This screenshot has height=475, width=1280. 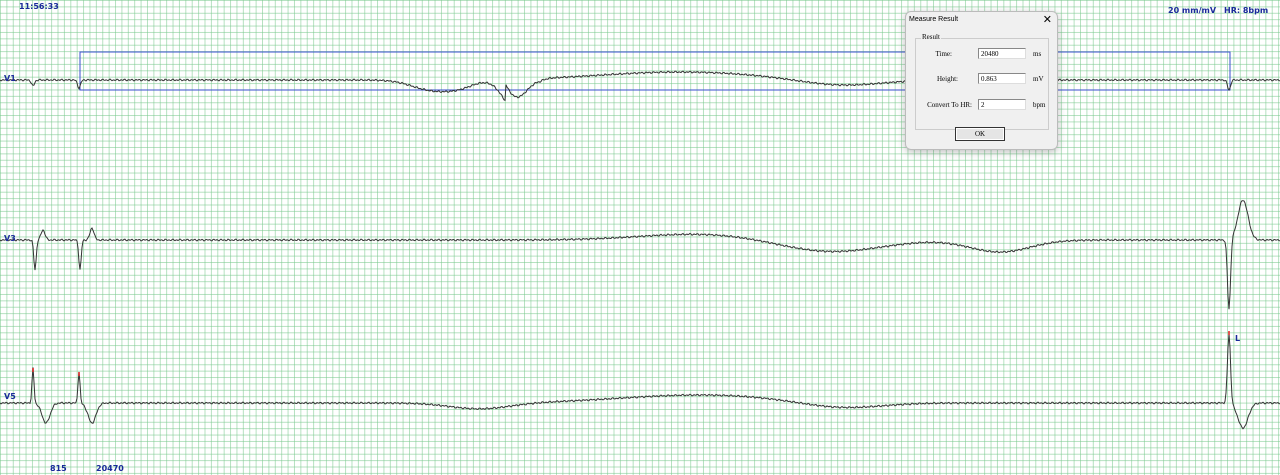 I want to click on recording-time: 11:56:33, so click(x=39, y=6).